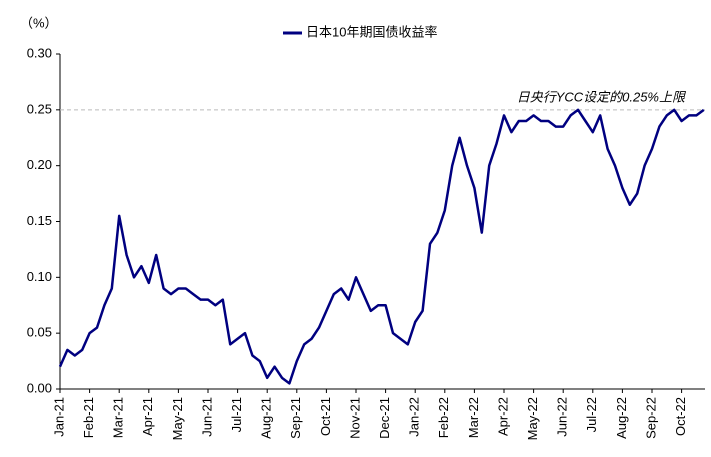 The width and height of the screenshot is (711, 457). What do you see at coordinates (325, 416) in the screenshot?
I see `x-tick-label: Oct-21` at bounding box center [325, 416].